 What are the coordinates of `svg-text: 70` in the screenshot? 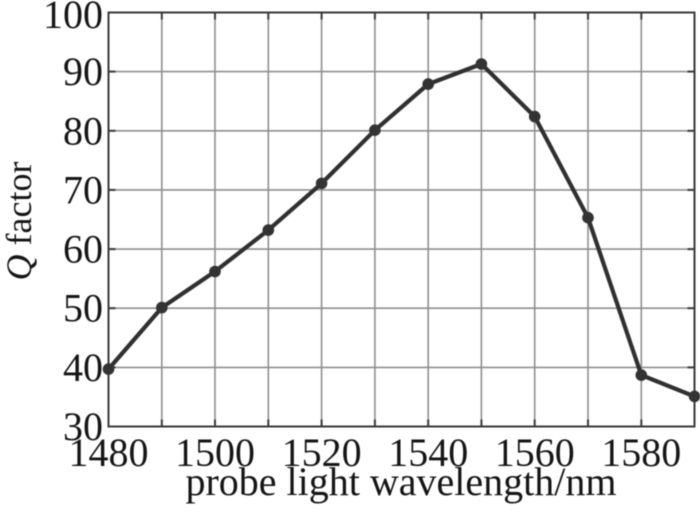 It's located at (83, 189).